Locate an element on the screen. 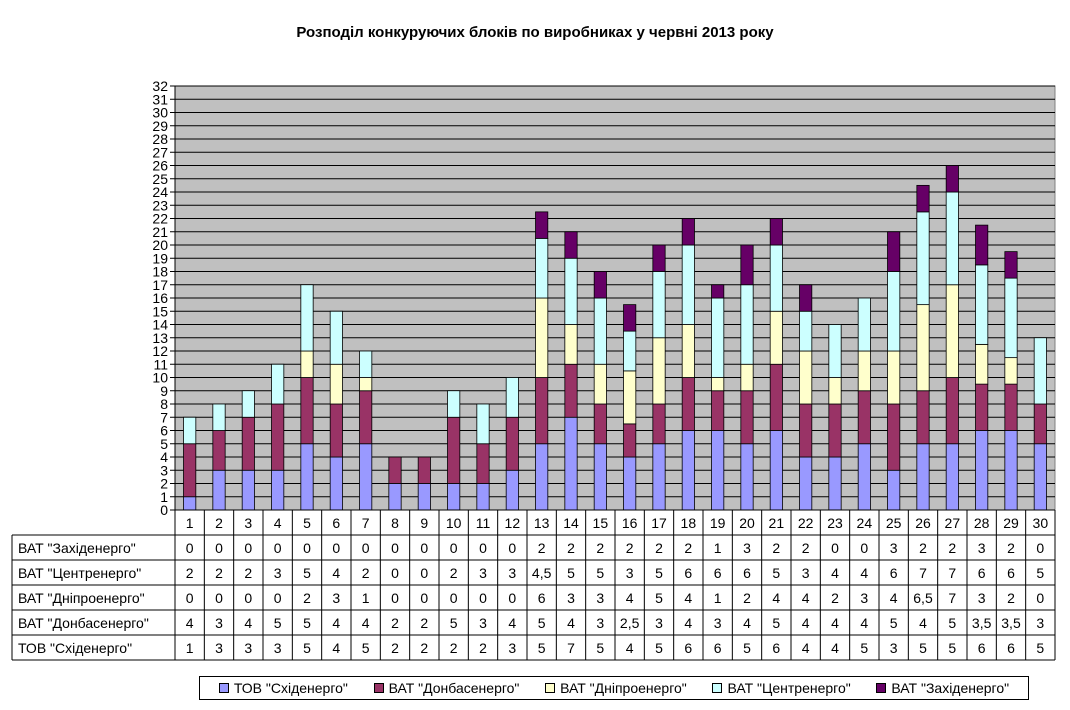 This screenshot has width=1070, height=710. x-tick-label: 7 is located at coordinates (366, 523).